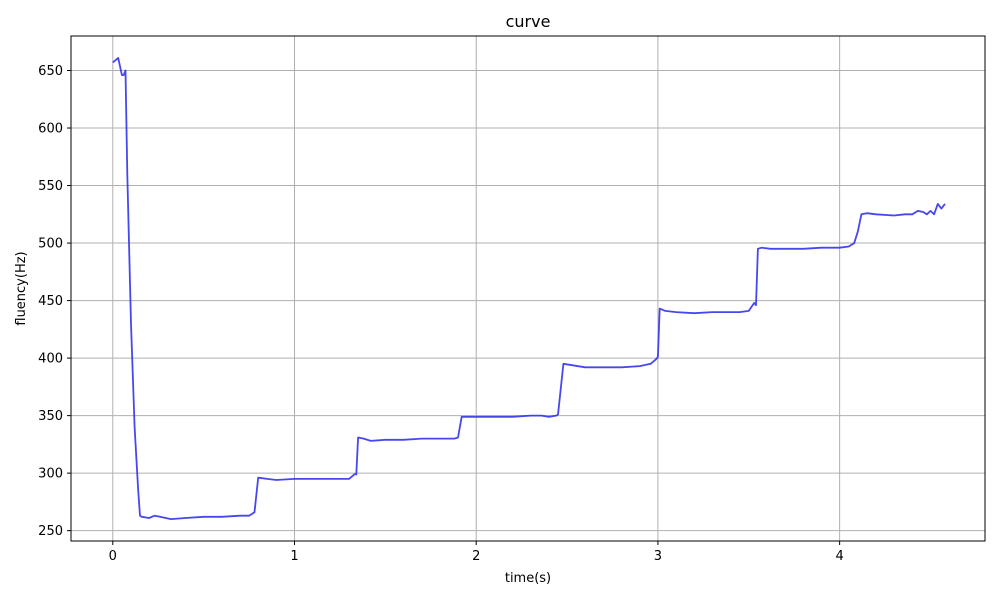 The height and width of the screenshot is (600, 1000). Describe the element at coordinates (50, 186) in the screenshot. I see `y-tick-label: 550` at that location.